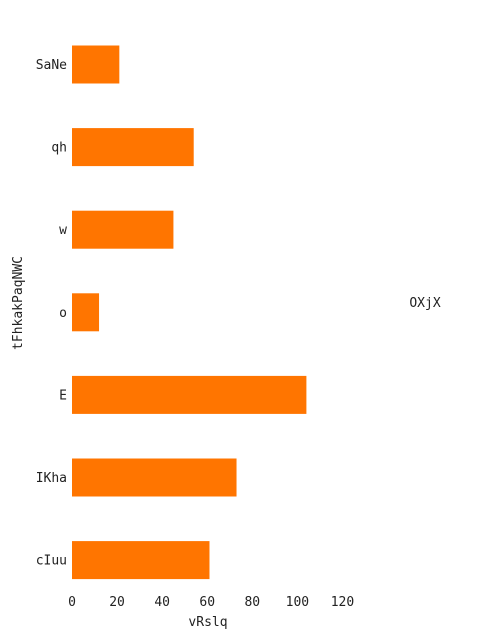 Image resolution: width=480 pixels, height=640 pixels. What do you see at coordinates (59, 148) in the screenshot?
I see `category-label-qh: qh` at bounding box center [59, 148].